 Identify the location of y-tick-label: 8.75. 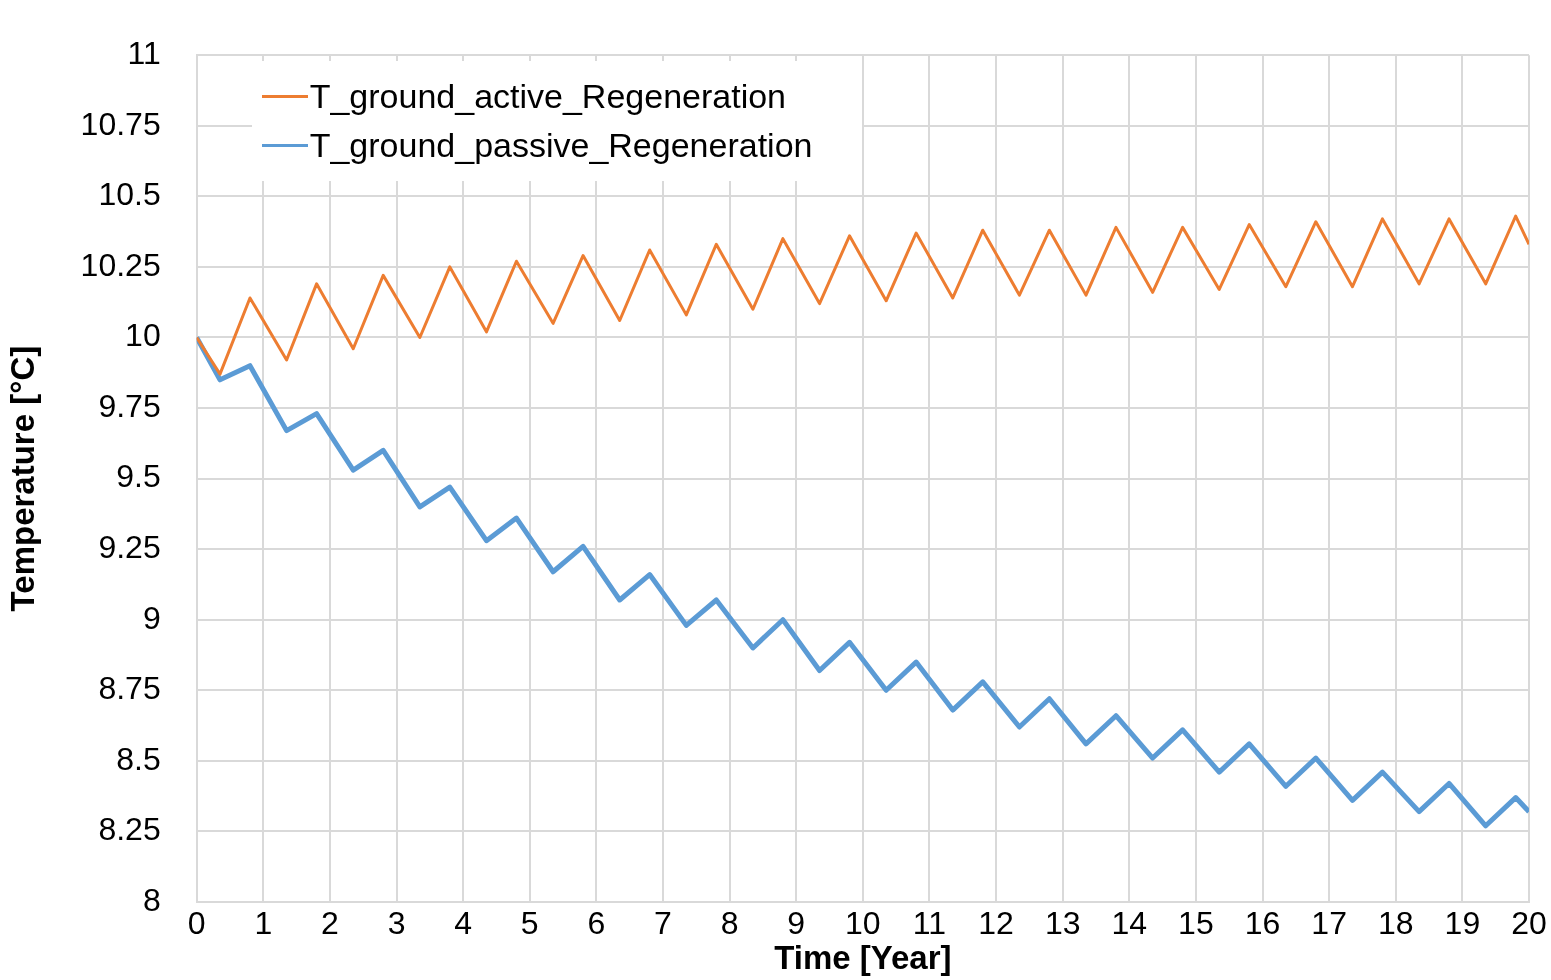
(129, 688).